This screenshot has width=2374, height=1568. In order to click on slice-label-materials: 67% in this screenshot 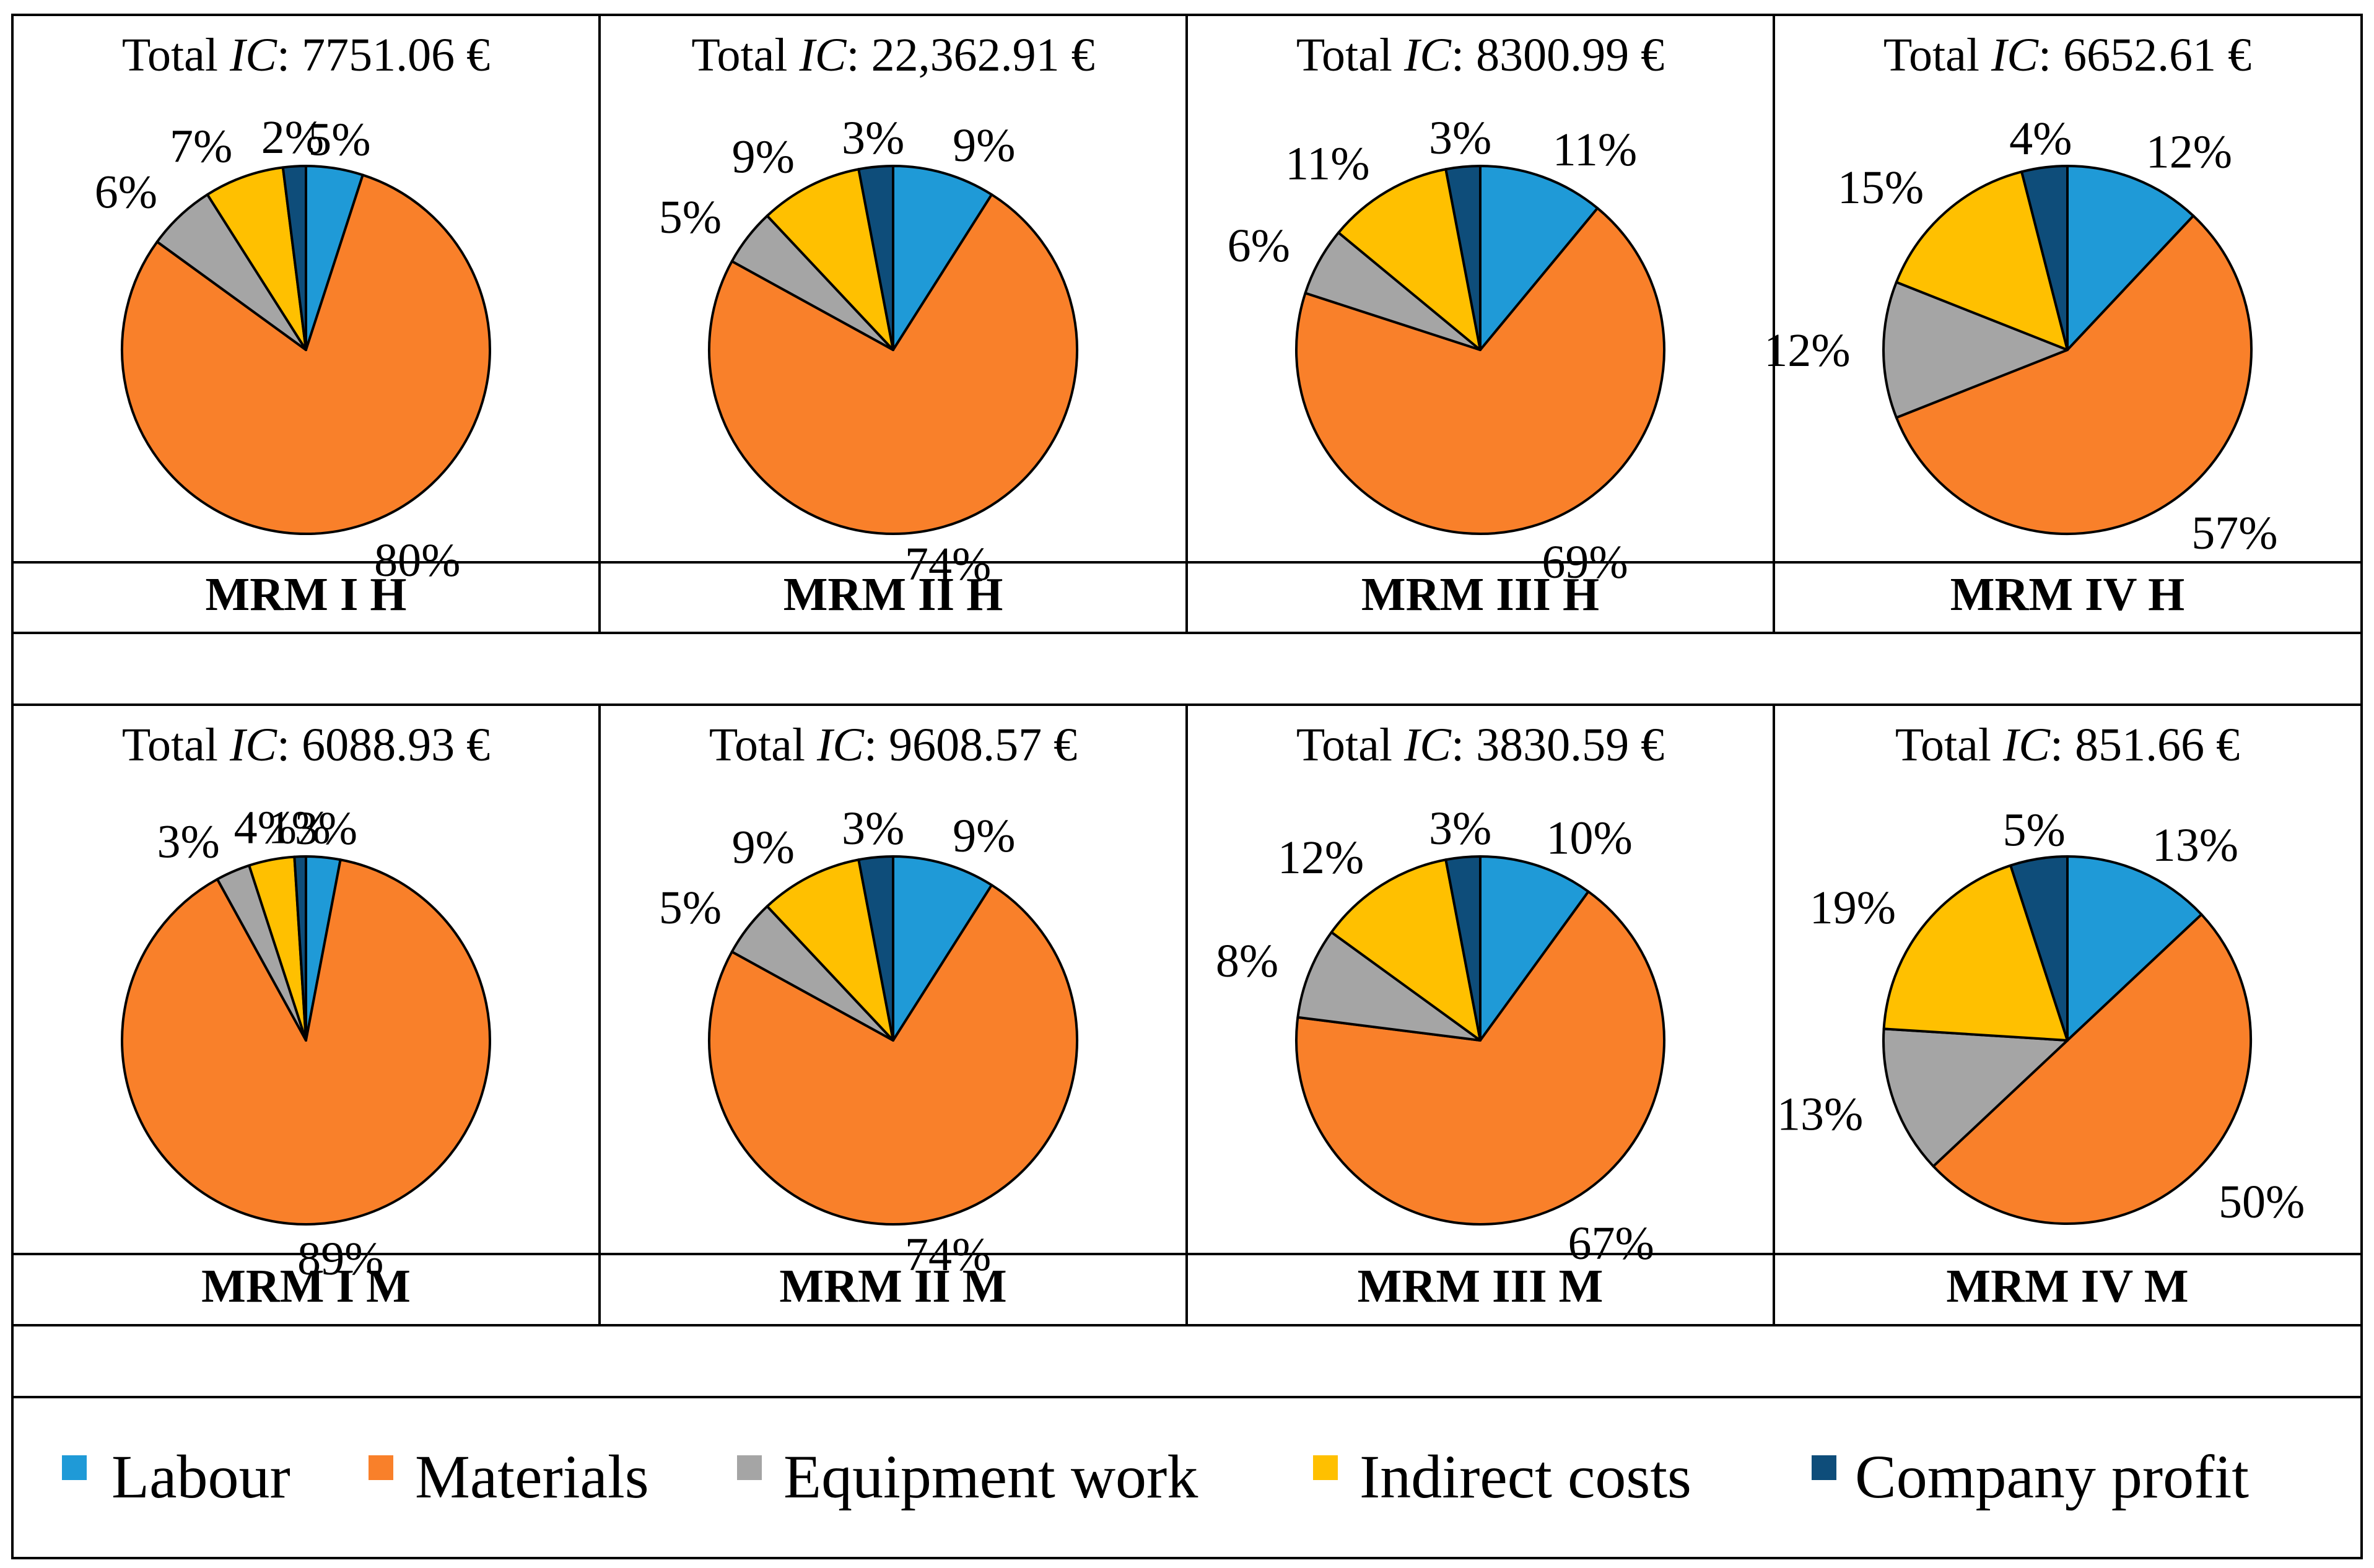, I will do `click(1611, 1244)`.